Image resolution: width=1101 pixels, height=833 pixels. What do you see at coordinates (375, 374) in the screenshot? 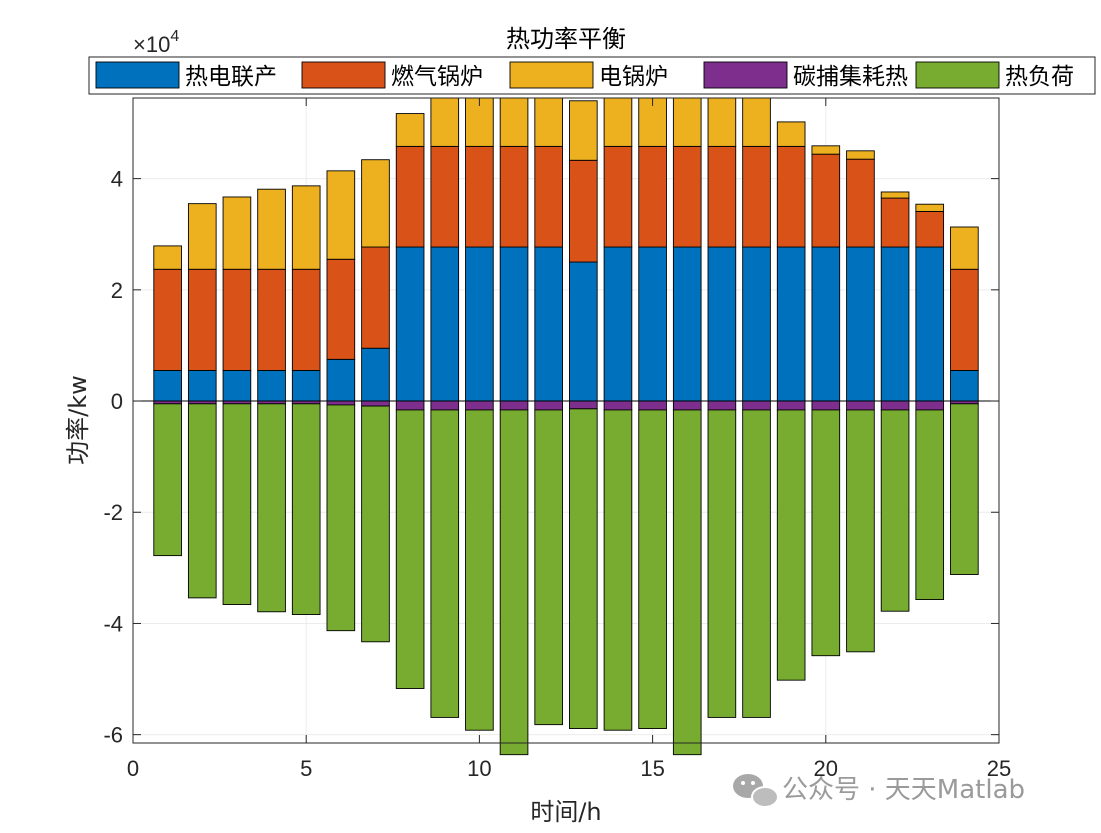
I see `bar-1-h7` at bounding box center [375, 374].